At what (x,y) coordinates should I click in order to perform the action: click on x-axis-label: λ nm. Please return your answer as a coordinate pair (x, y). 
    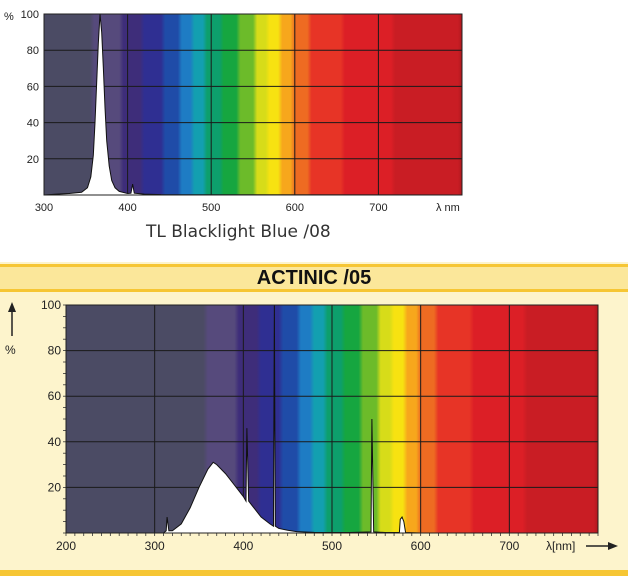
    Looking at the image, I should click on (448, 208).